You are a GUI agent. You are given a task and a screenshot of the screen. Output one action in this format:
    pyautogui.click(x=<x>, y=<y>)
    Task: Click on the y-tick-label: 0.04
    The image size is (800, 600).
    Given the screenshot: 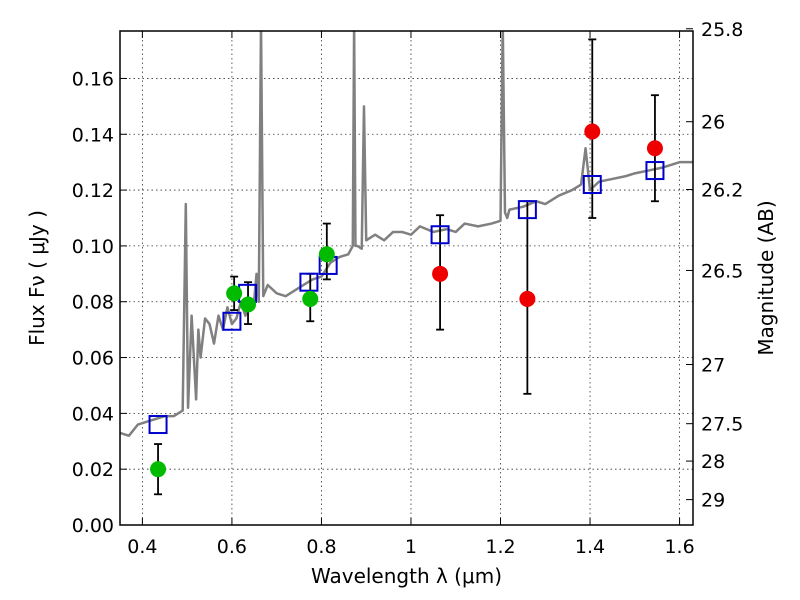 What is the action you would take?
    pyautogui.click(x=93, y=414)
    